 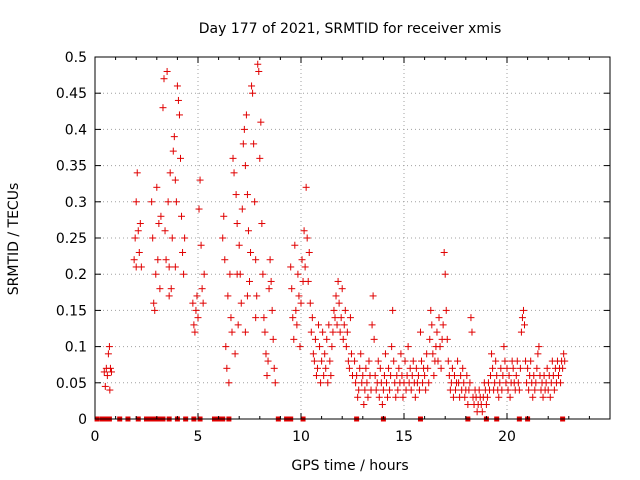 What do you see at coordinates (76, 58) in the screenshot?
I see `y-tick-label: 0.5` at bounding box center [76, 58].